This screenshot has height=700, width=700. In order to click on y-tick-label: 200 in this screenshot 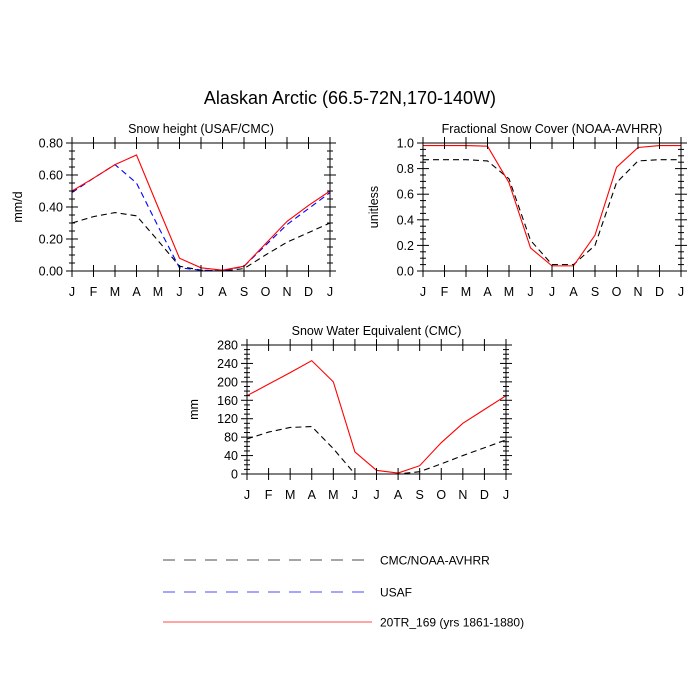, I will do `click(227, 382)`.